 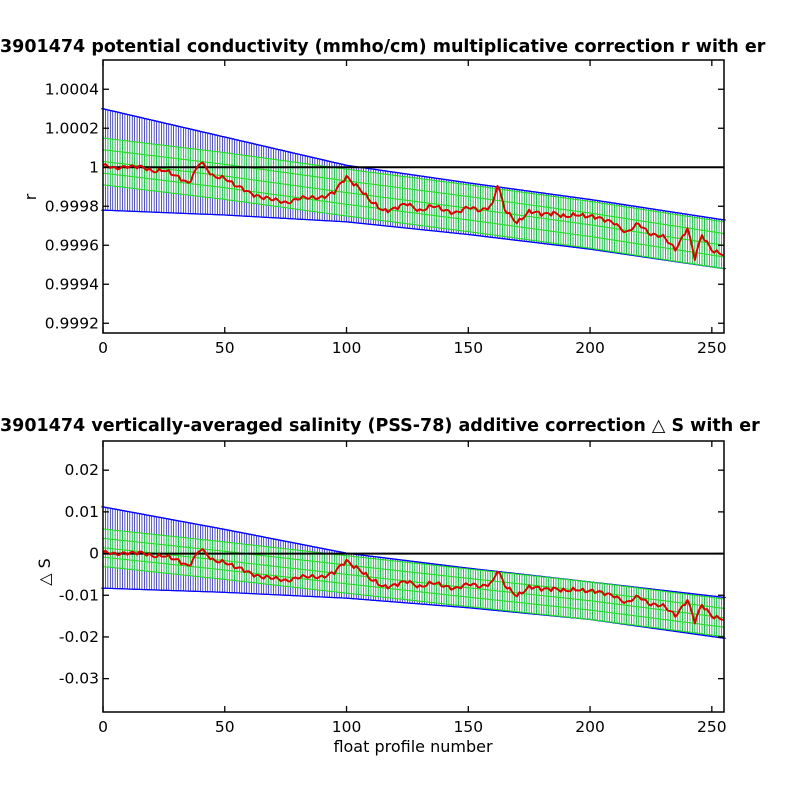 What do you see at coordinates (72, 284) in the screenshot?
I see `y-tick-label: 0.9994` at bounding box center [72, 284].